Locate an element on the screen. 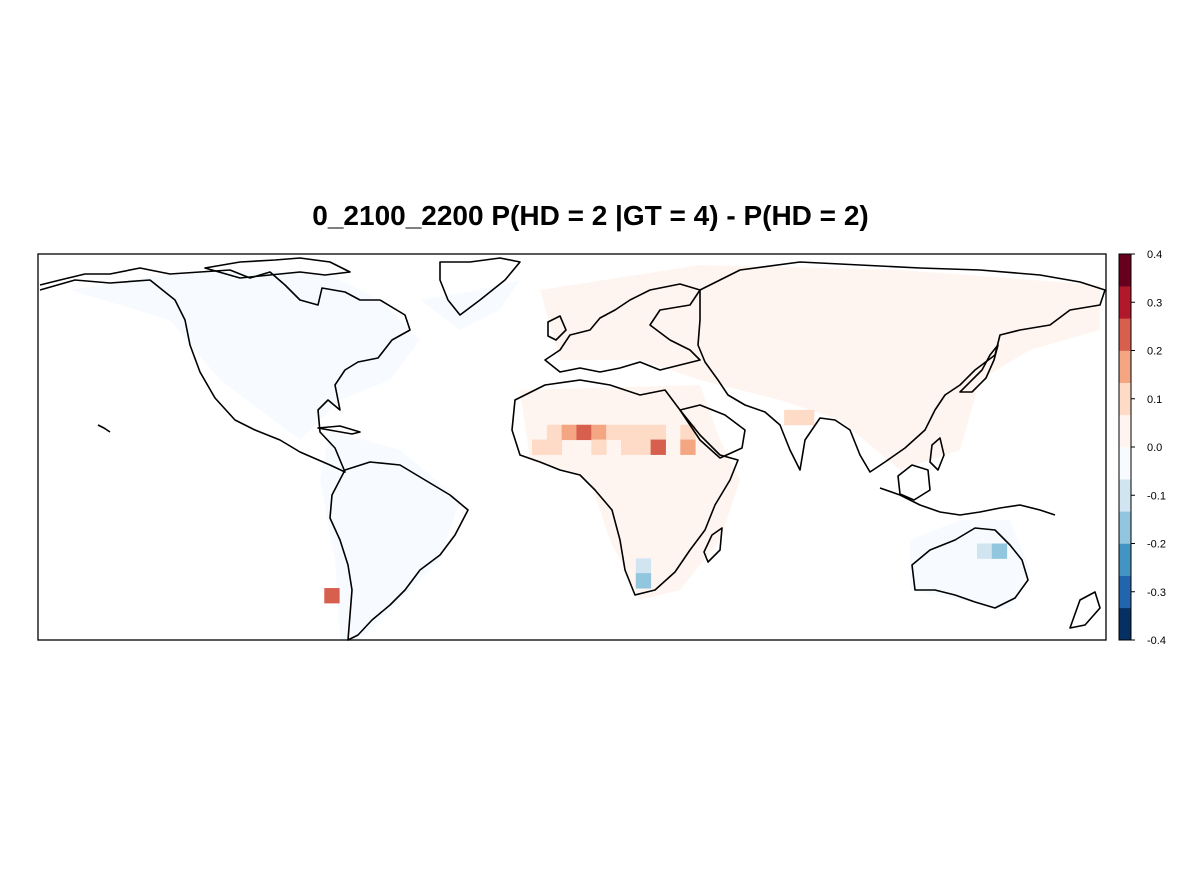  colorbar-tick-label: 0.4 is located at coordinates (1154, 255).